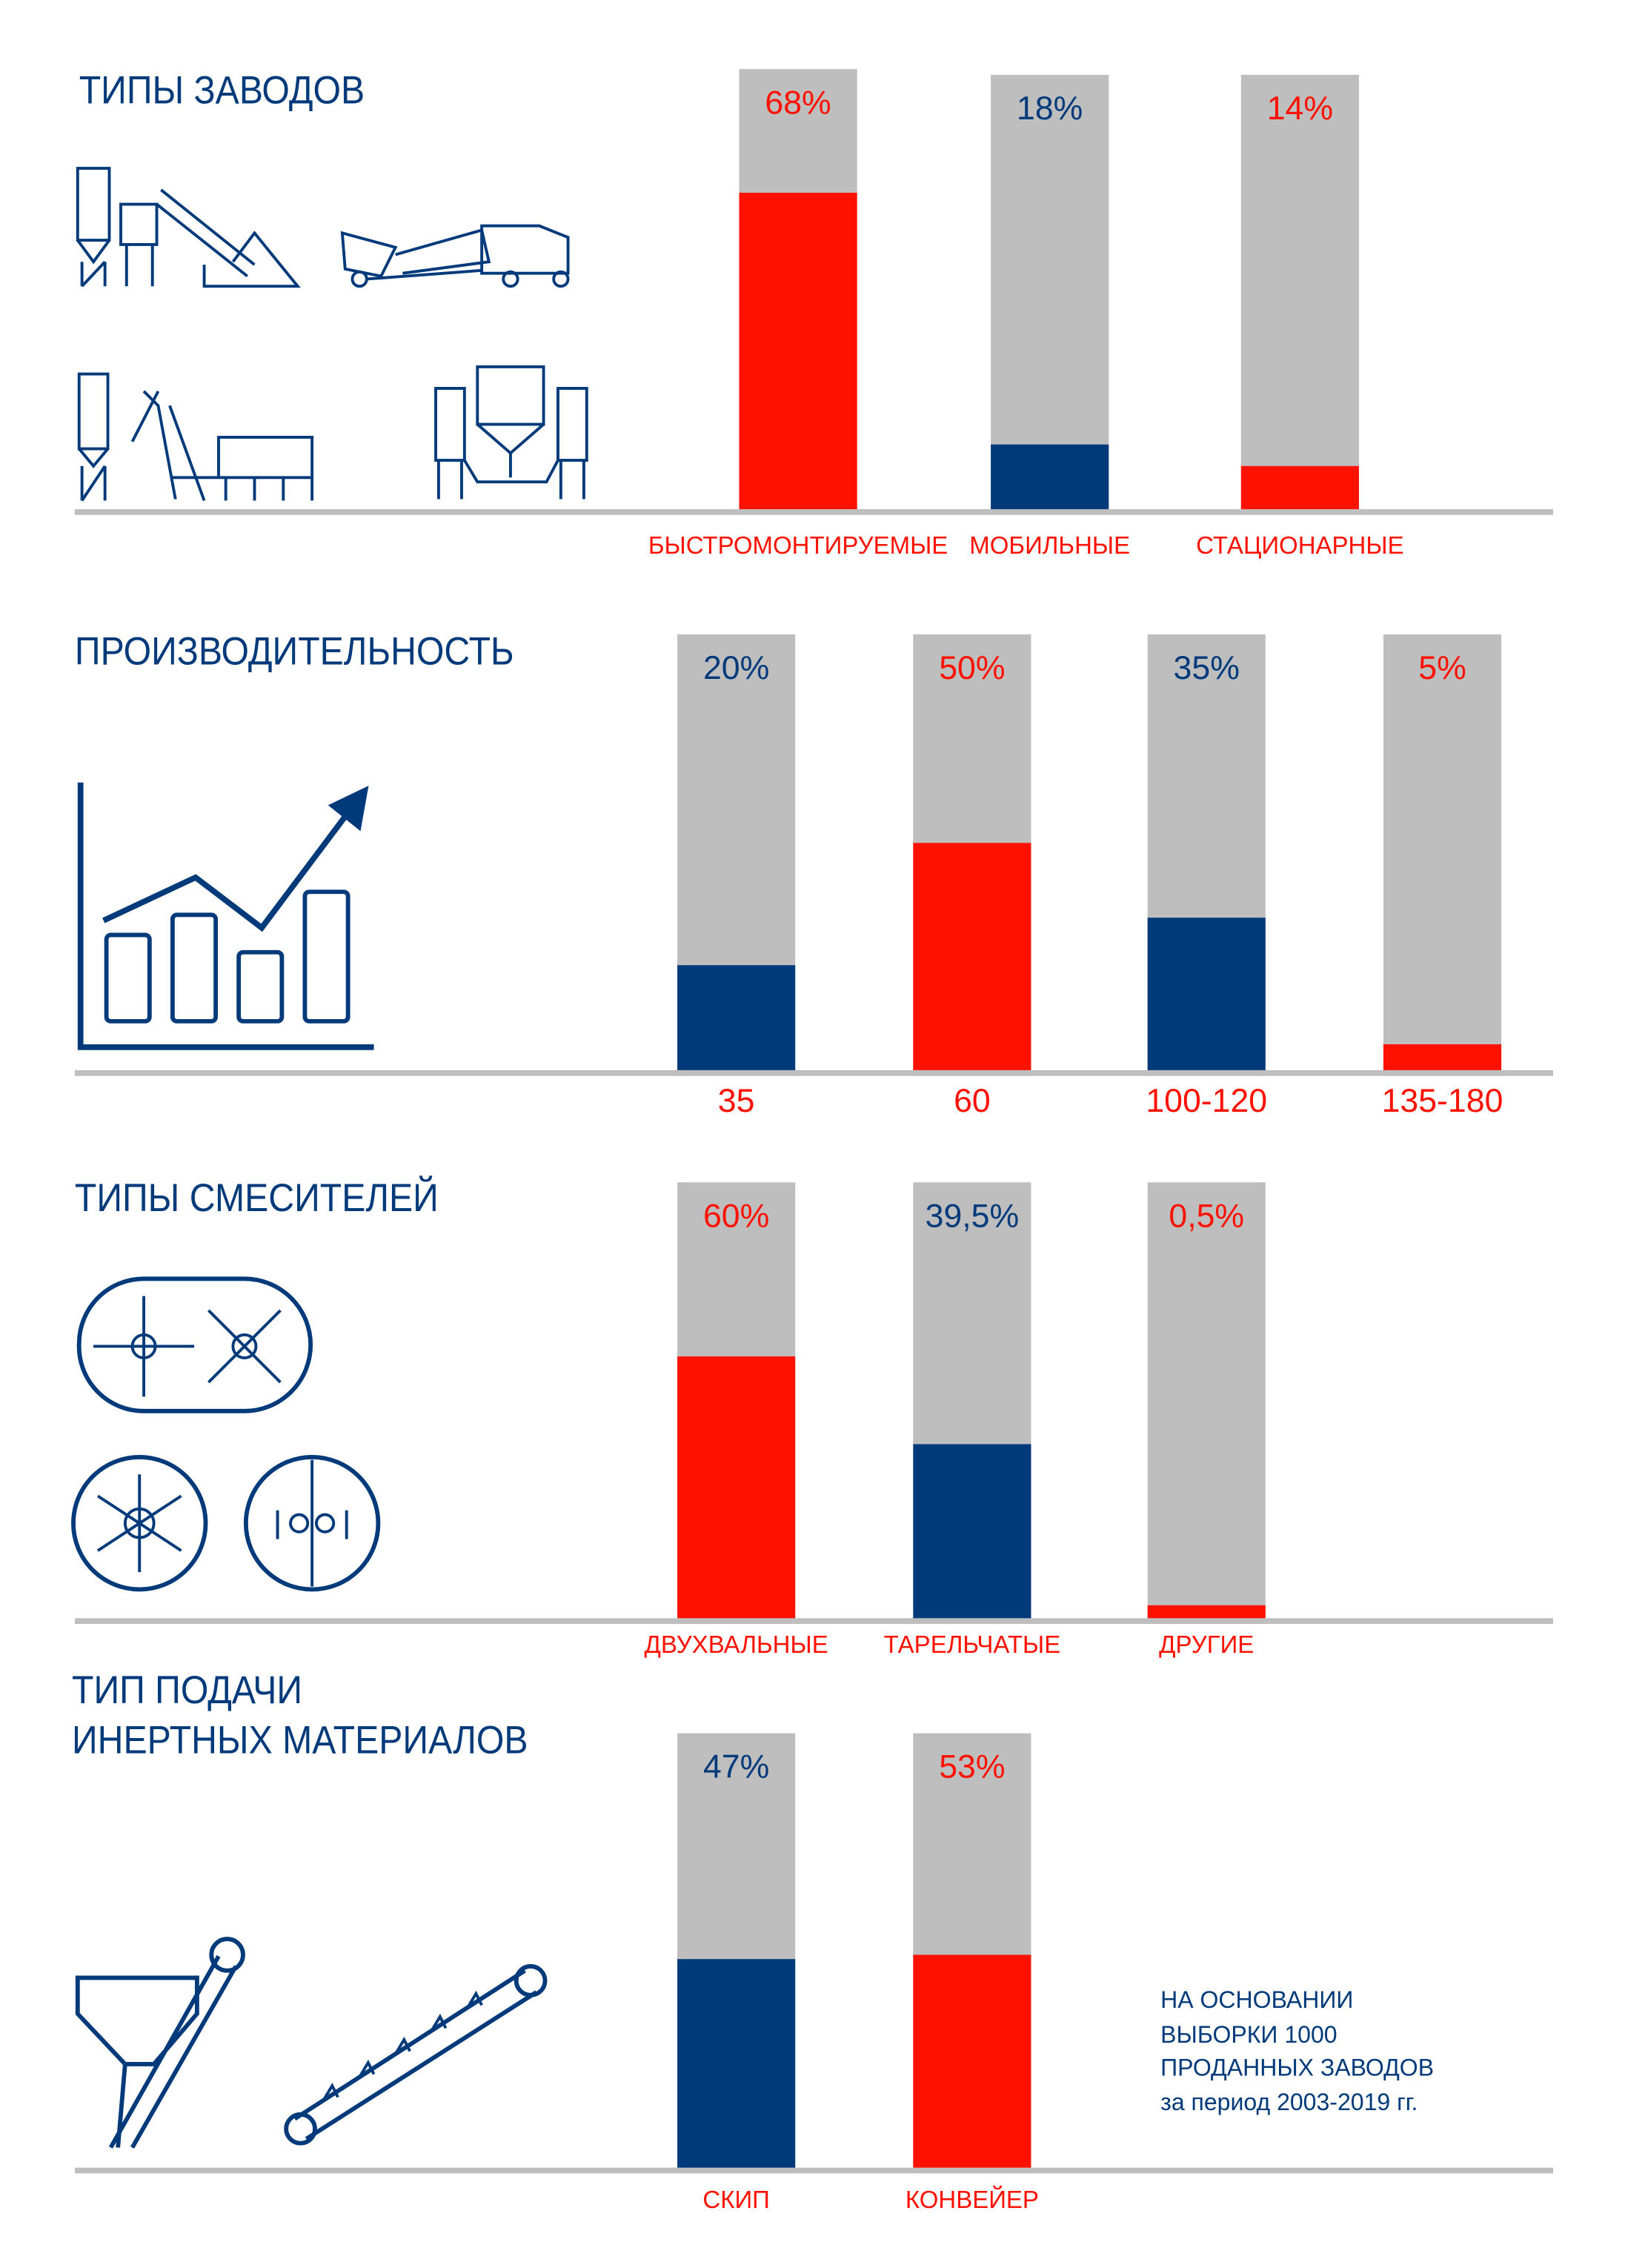 This screenshot has height=2268, width=1625. I want to click on pan-mixer-icon, so click(312, 1524).